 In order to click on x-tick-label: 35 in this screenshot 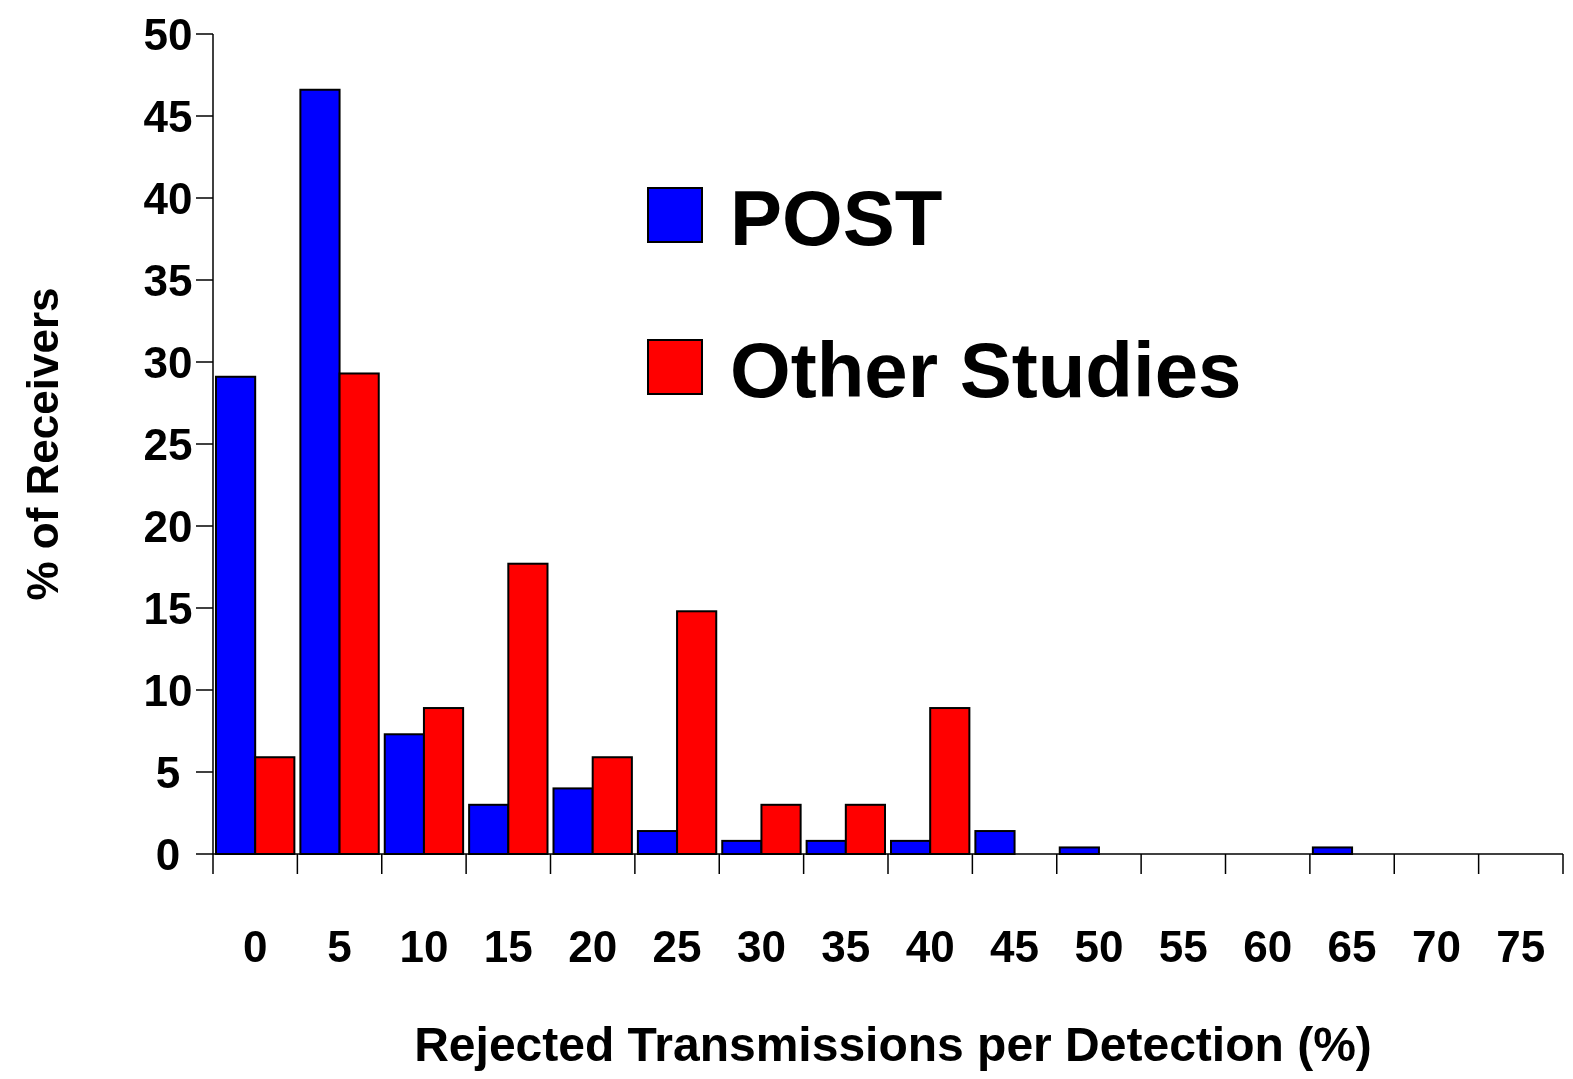, I will do `click(846, 946)`.